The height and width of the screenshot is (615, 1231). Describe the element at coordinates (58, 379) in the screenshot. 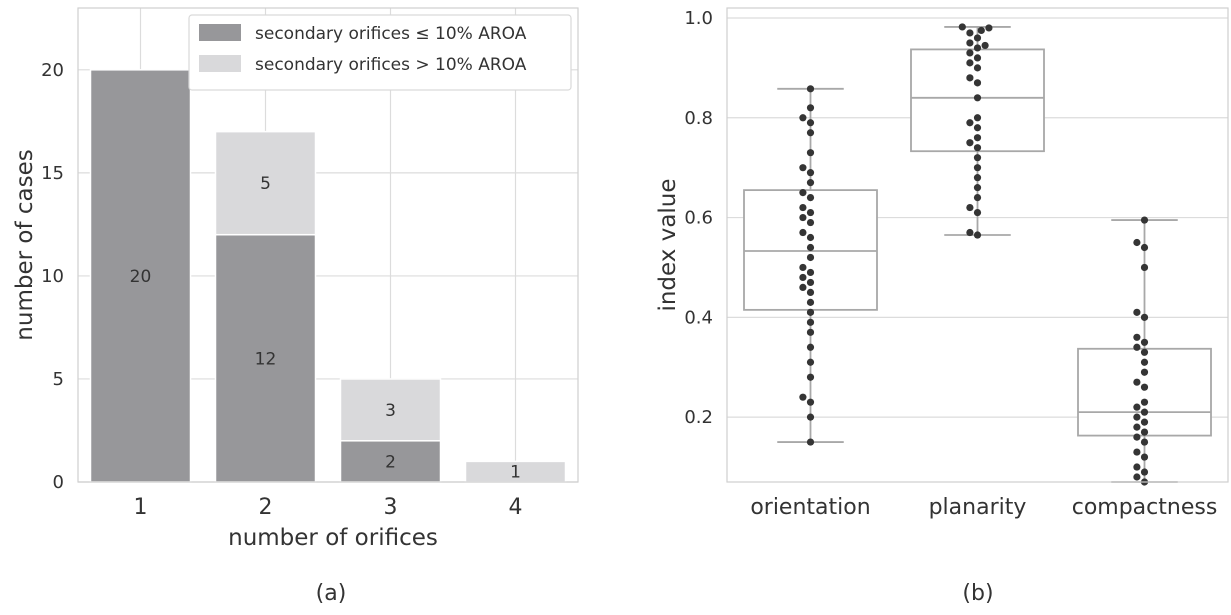

I see `y-tick-label: 5` at that location.